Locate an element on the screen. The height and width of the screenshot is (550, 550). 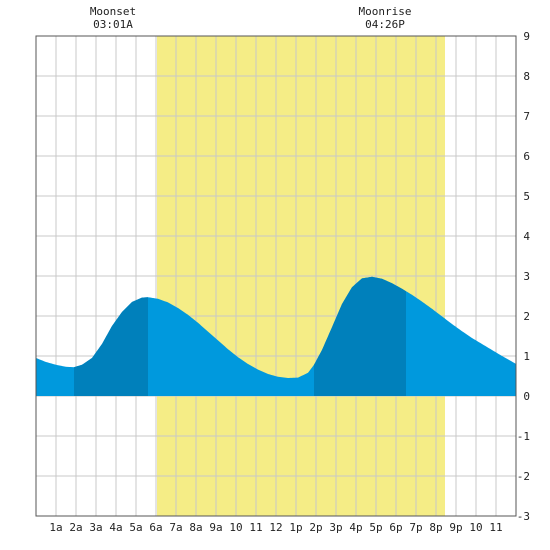
y-tick-label: 8 is located at coordinates (526, 76).